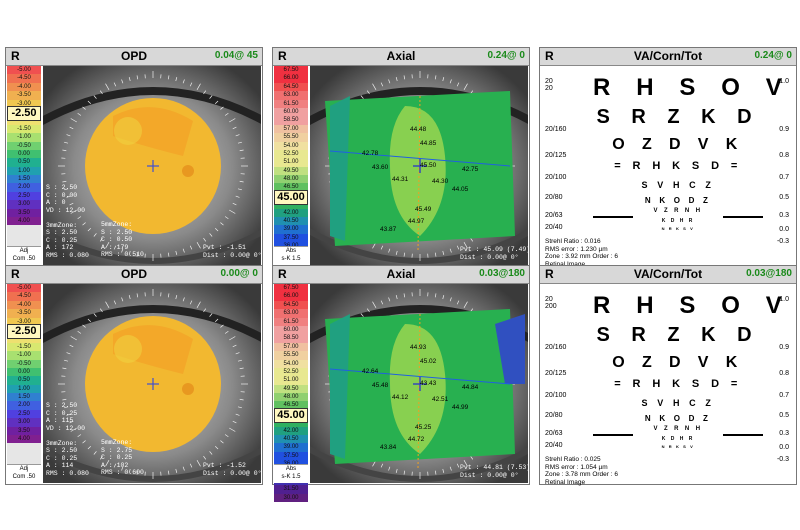  Describe the element at coordinates (24, 113) in the screenshot. I see `scale-marker: -2.50` at that location.